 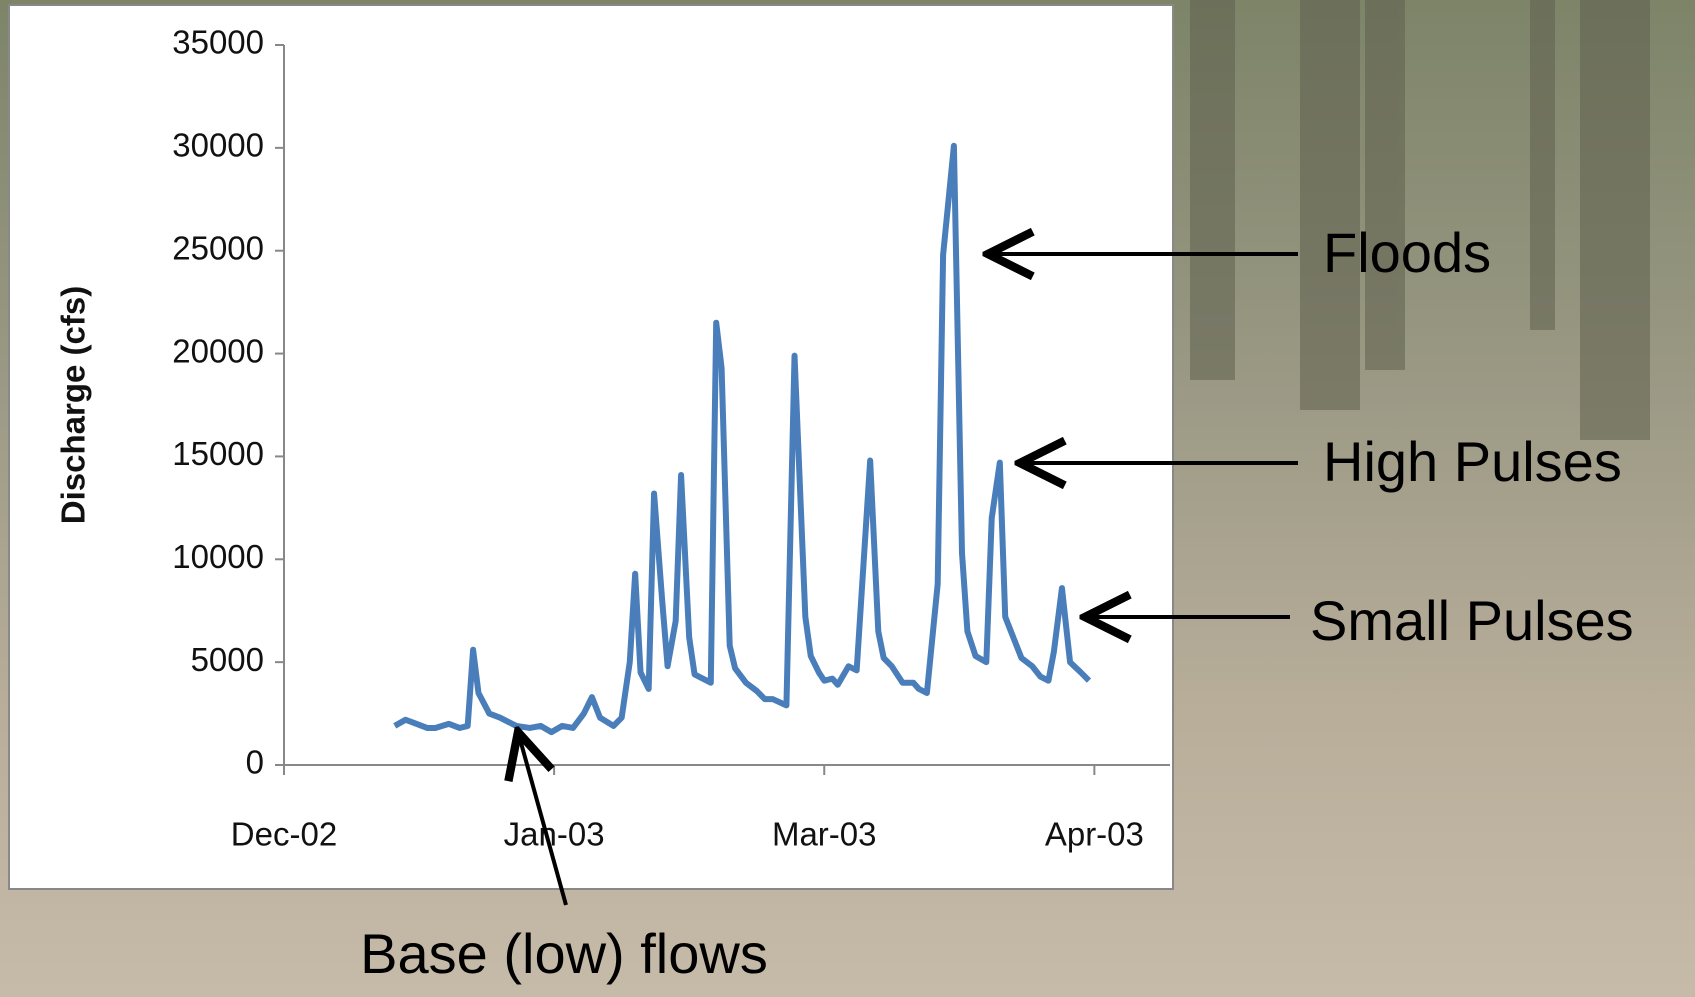 I want to click on annotation: High Pulses, so click(x=1472, y=461).